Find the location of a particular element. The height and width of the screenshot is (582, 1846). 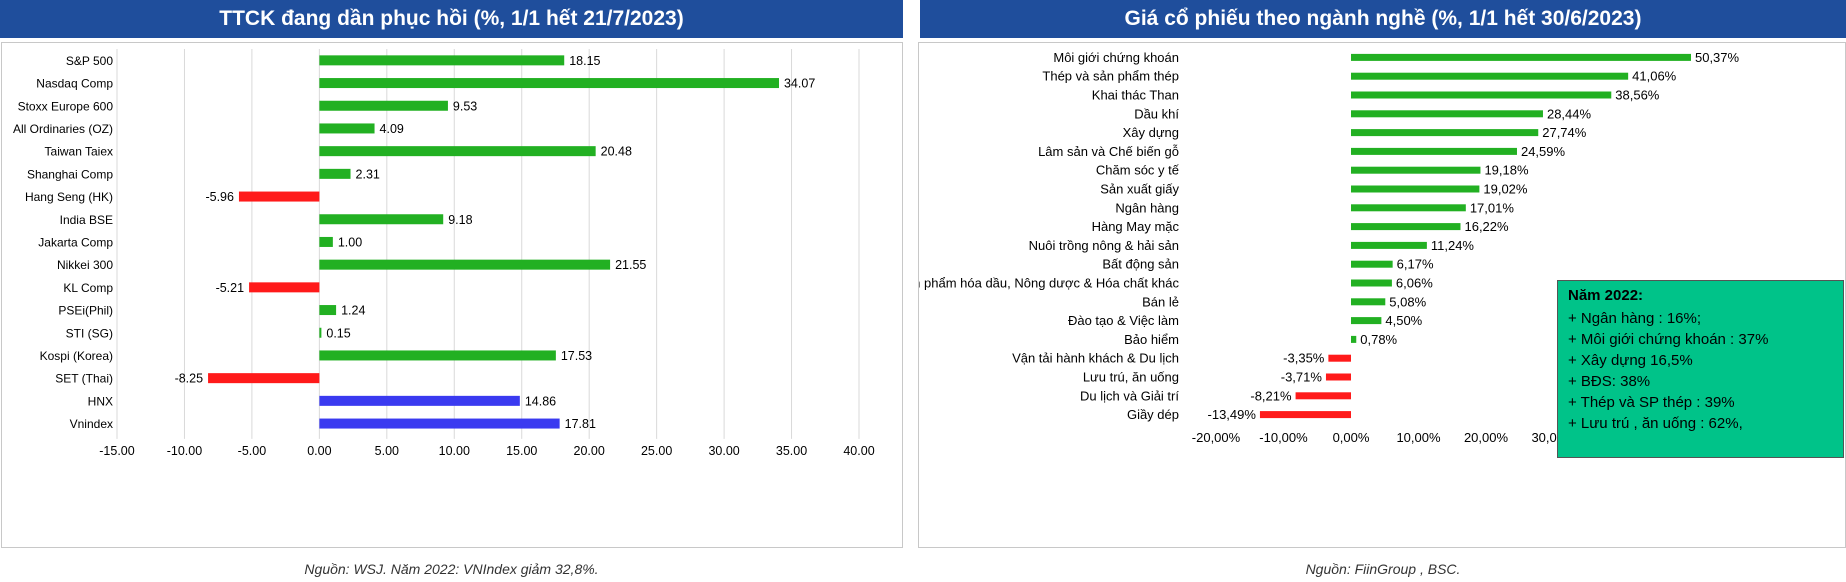

category-label: KL Comp is located at coordinates (88, 288).